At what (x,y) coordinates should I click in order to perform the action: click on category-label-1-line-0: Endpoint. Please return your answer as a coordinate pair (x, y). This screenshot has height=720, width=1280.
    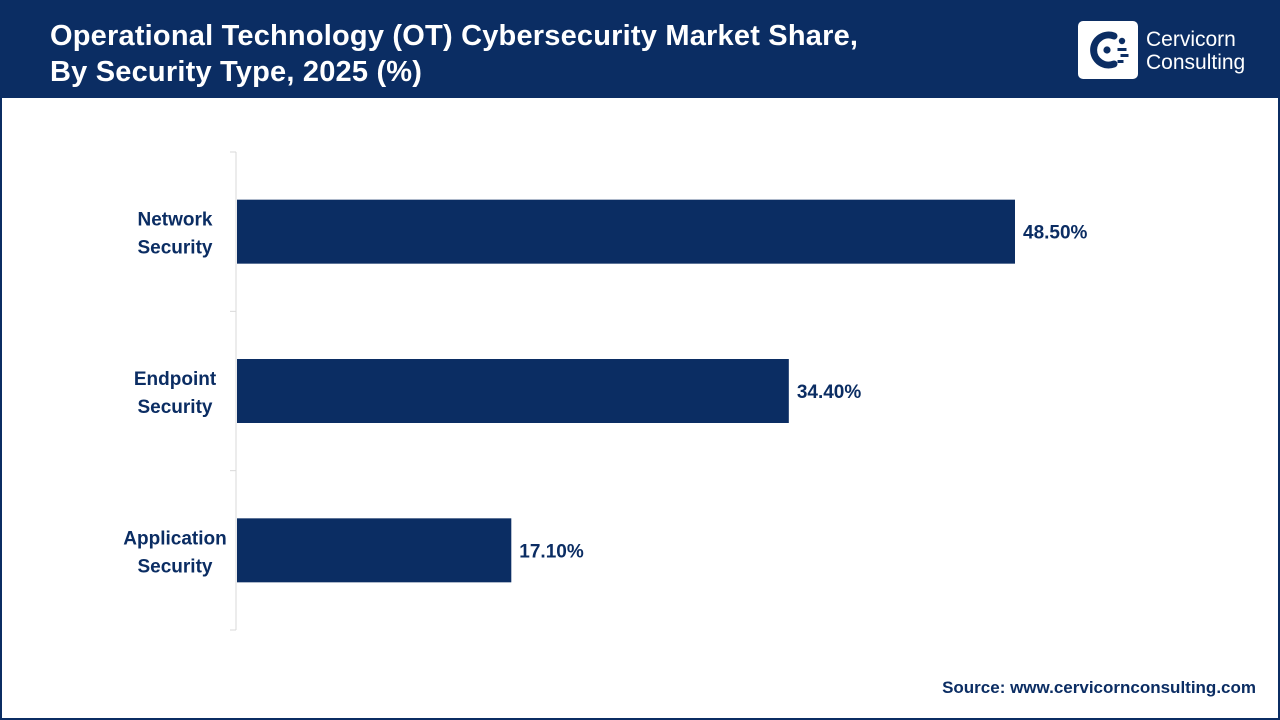
    Looking at the image, I should click on (175, 379).